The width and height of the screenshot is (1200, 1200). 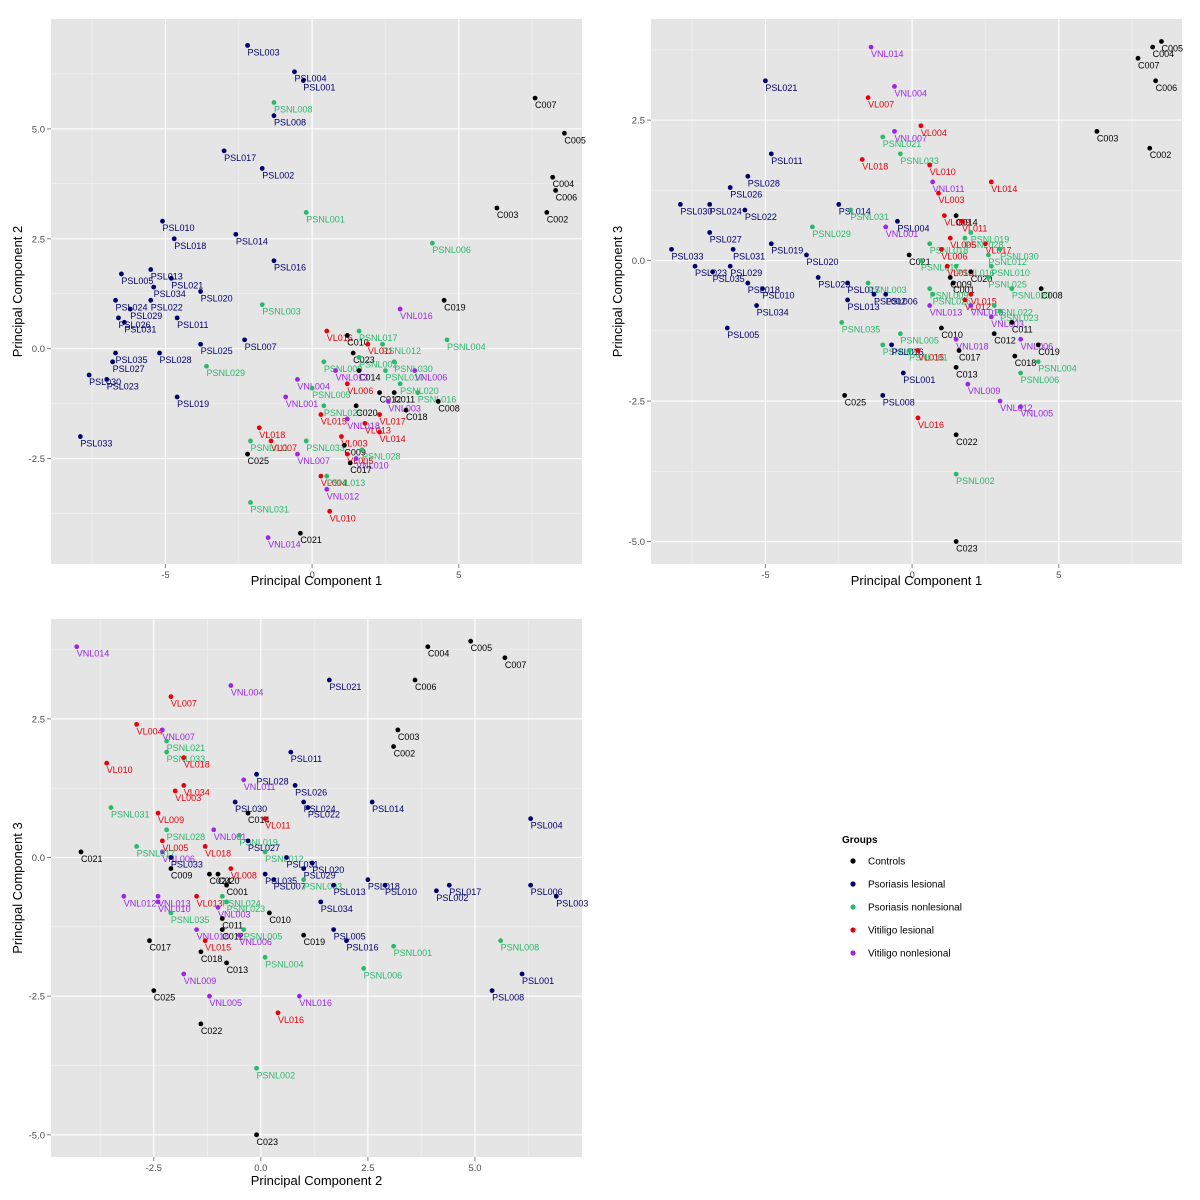 What do you see at coordinates (274, 102) in the screenshot?
I see `point-psnl008` at bounding box center [274, 102].